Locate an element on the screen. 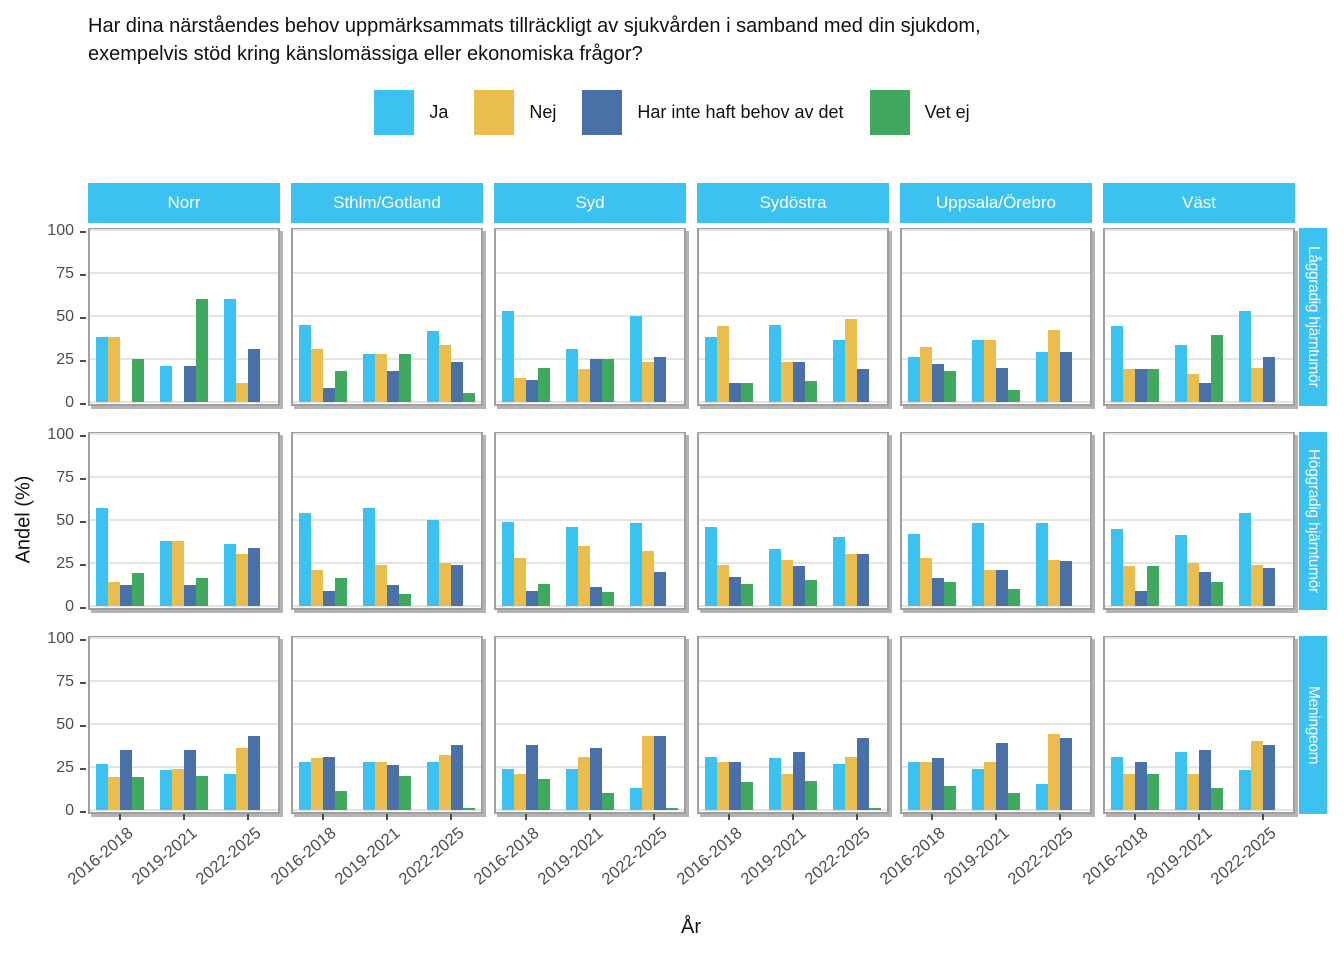  legend-label-ja: Ja is located at coordinates (439, 112).